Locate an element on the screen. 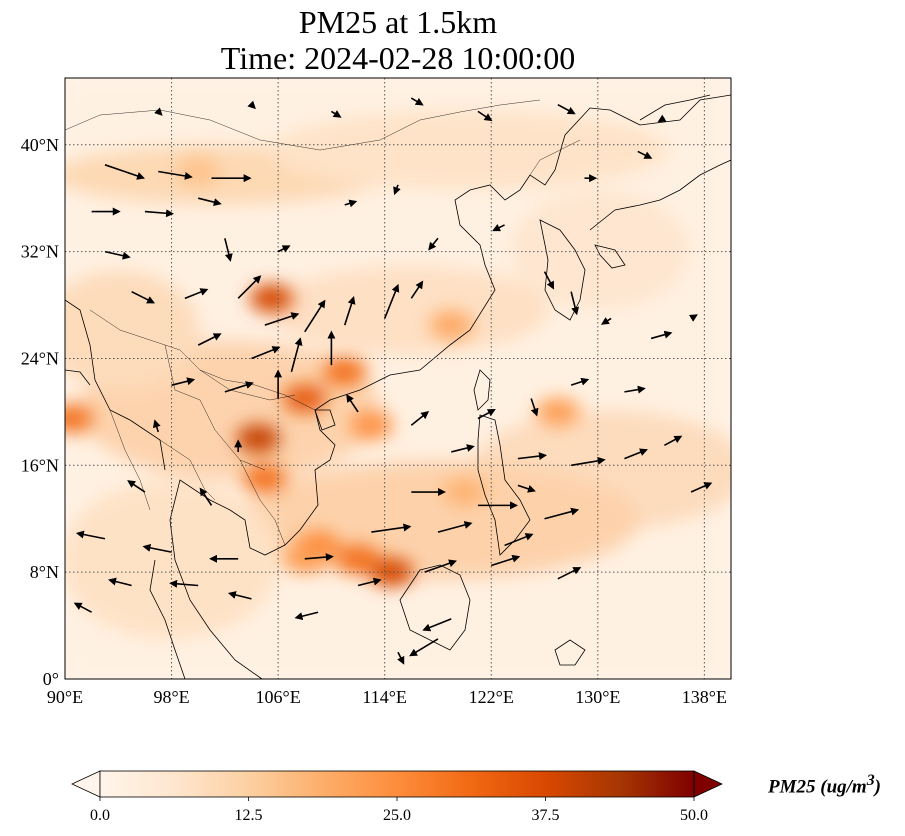  colorbar-tick-label: 12.5 is located at coordinates (249, 815).